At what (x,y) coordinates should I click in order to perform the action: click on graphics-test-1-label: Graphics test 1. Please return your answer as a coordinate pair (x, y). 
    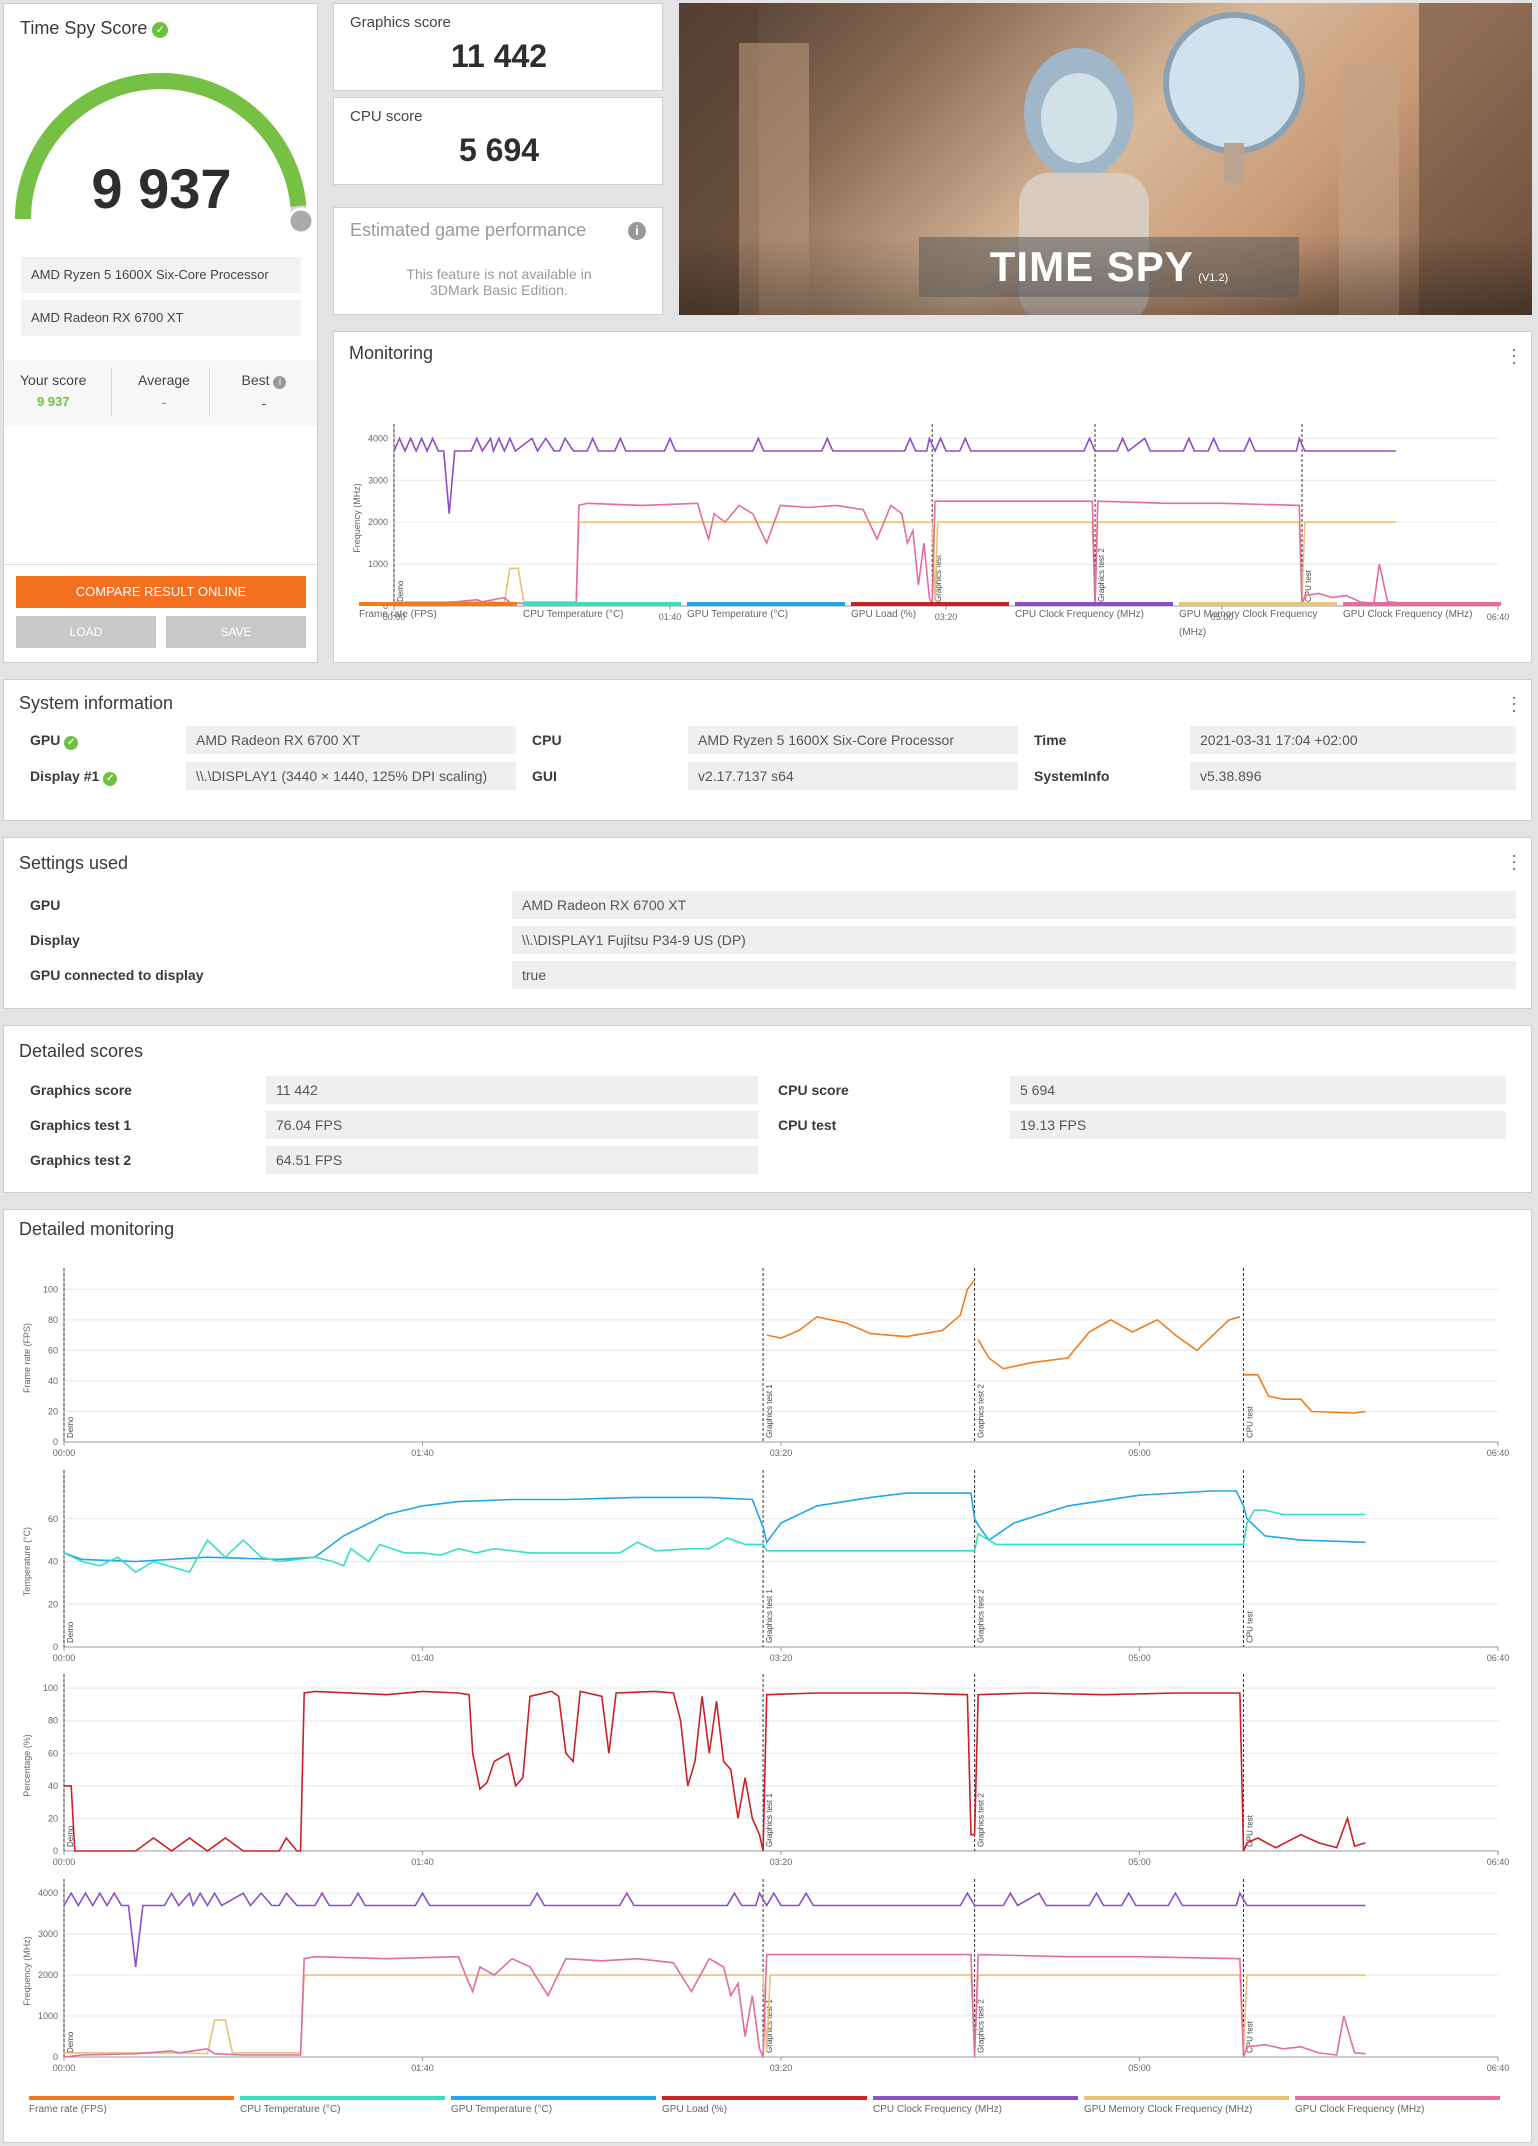
    Looking at the image, I should click on (81, 1125).